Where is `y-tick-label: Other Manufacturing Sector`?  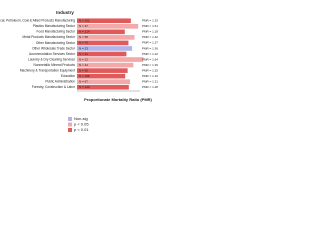
y-tick-label: Other Manufacturing Sector is located at coordinates (56, 43).